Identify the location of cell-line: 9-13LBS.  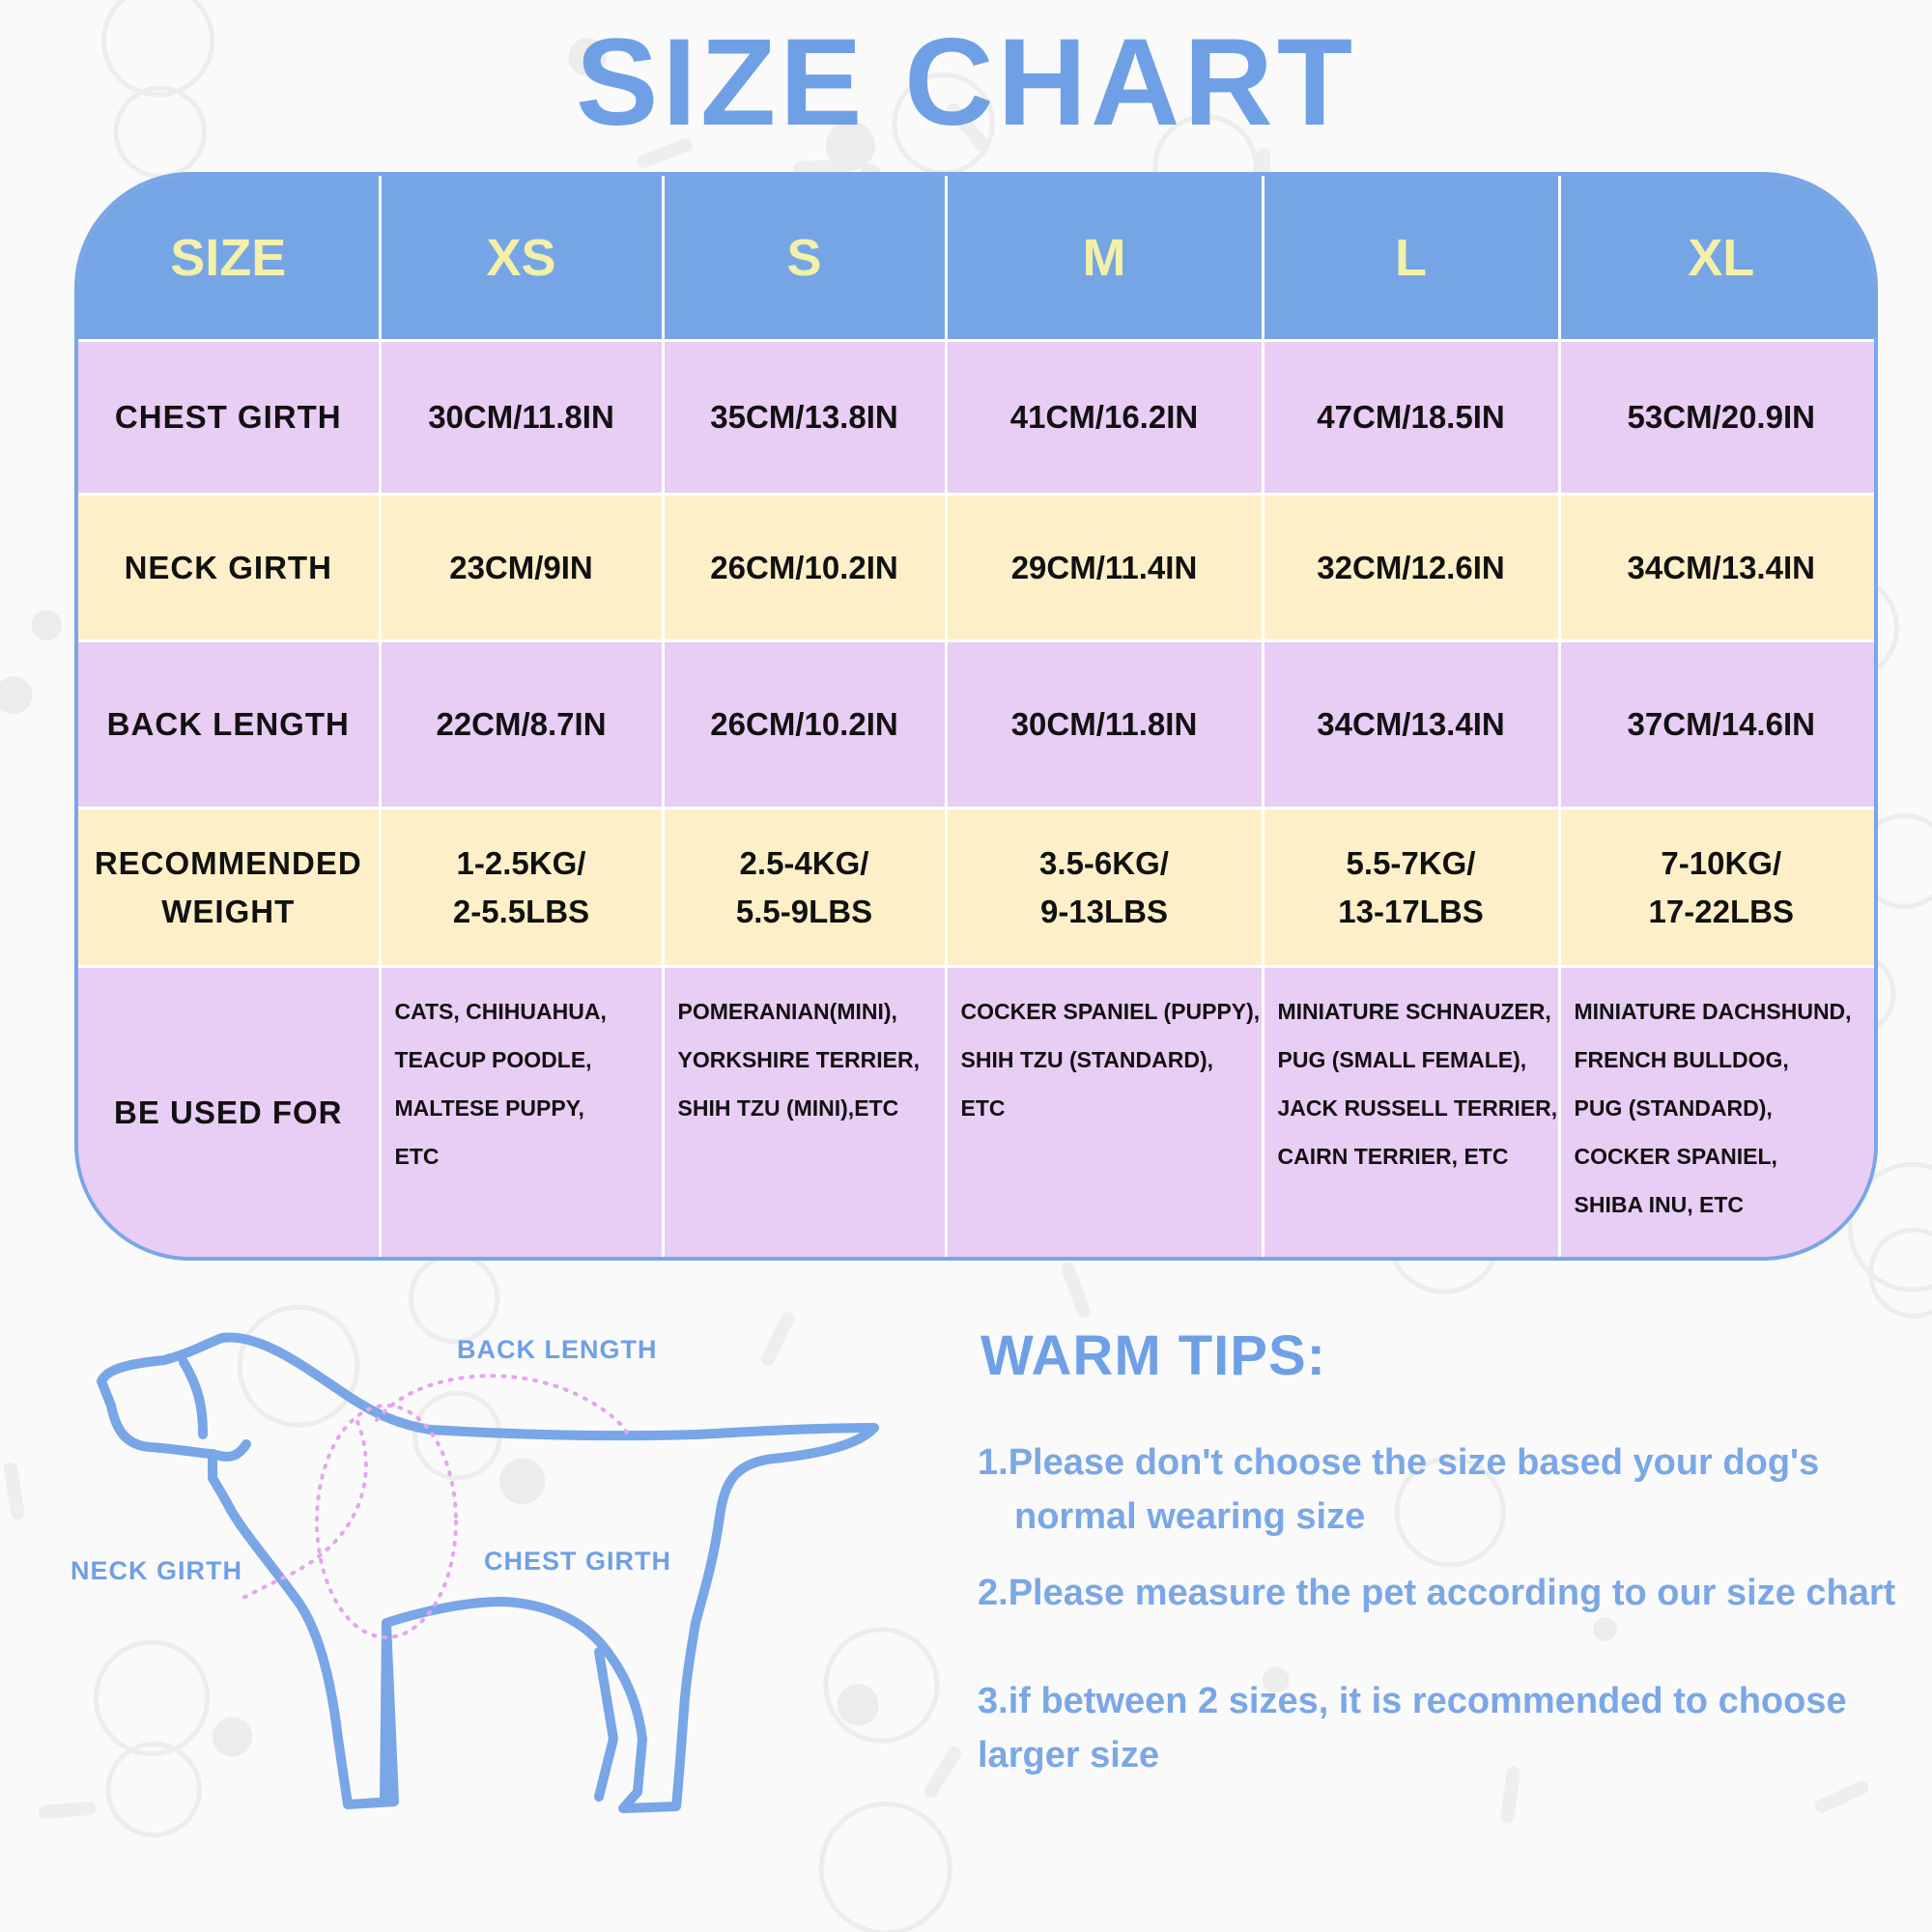
(1104, 911).